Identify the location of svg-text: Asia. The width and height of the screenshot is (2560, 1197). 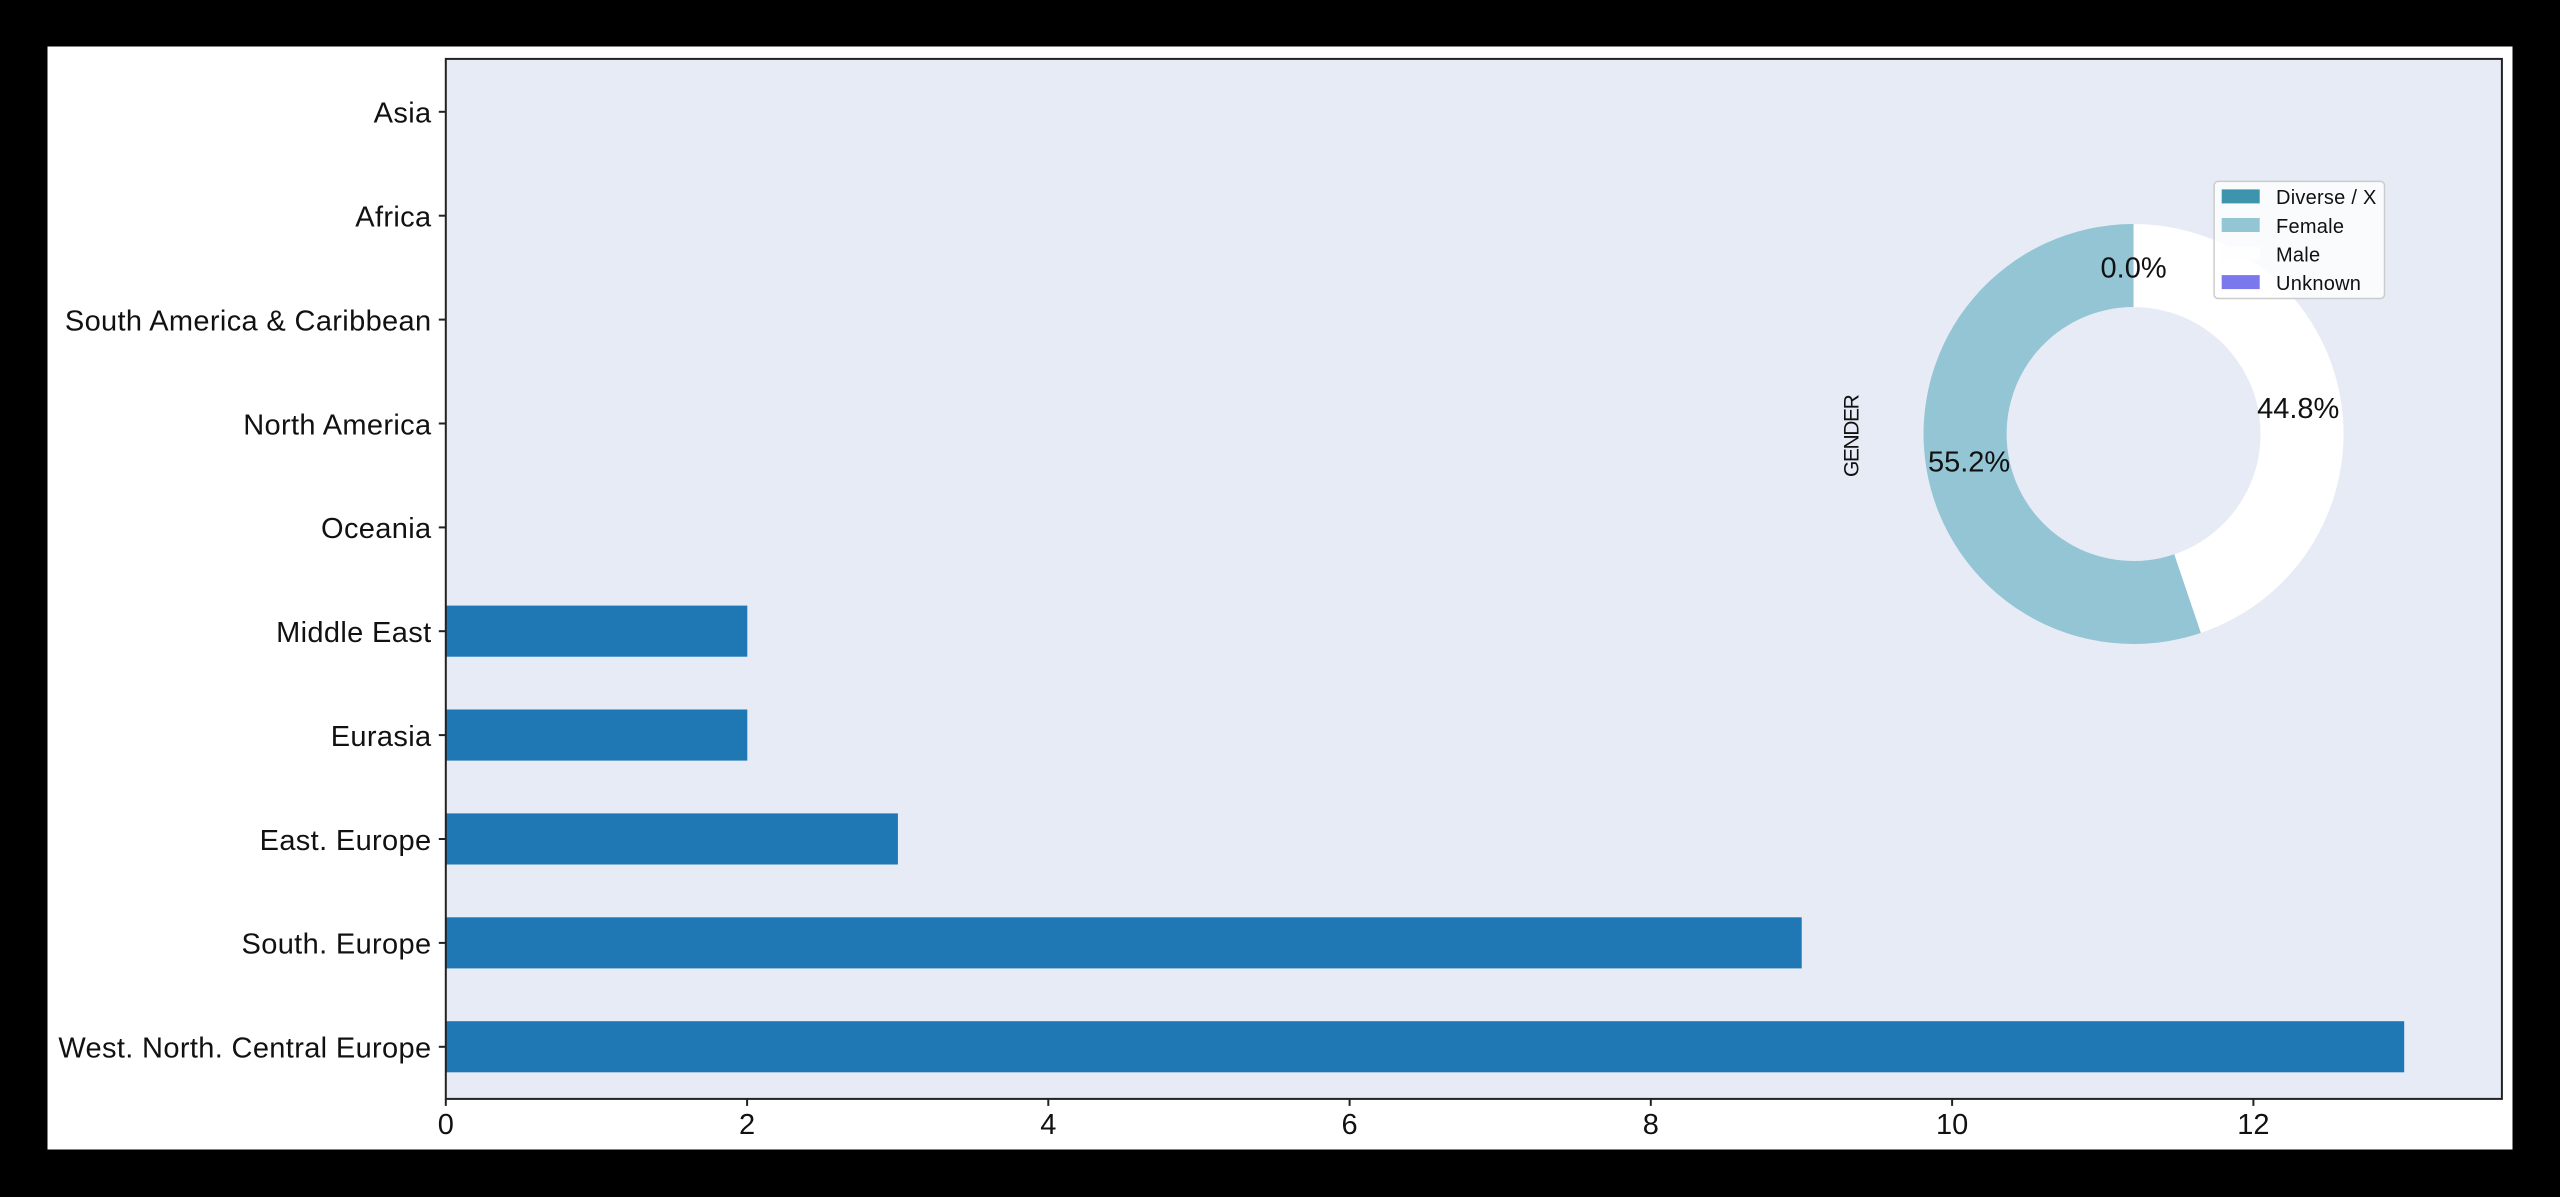
(403, 114).